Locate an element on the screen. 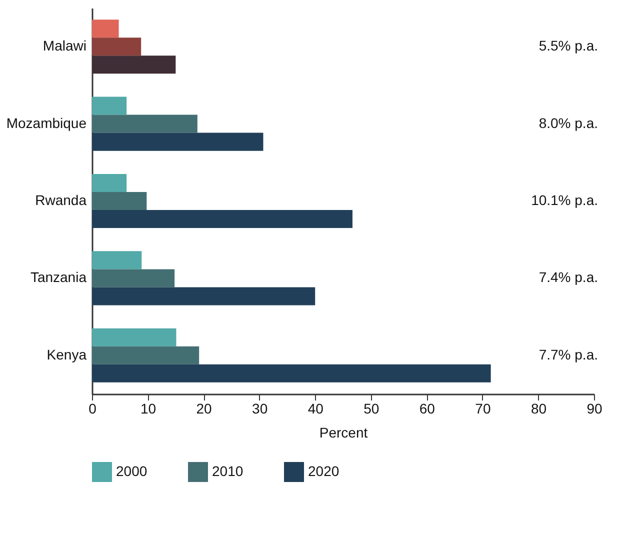  y-tick-label: Rwanda is located at coordinates (61, 200).